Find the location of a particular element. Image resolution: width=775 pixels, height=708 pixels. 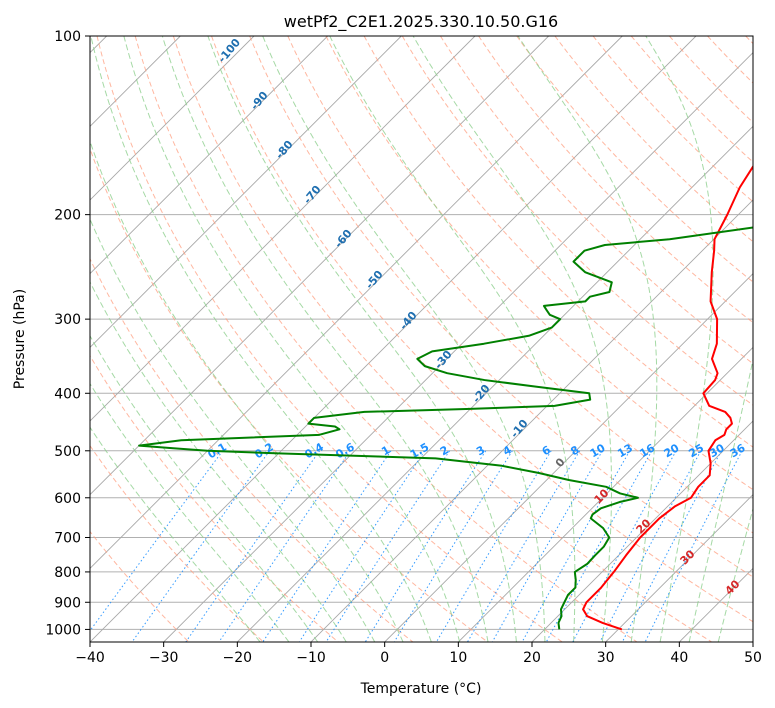

x-tick-label: 40 is located at coordinates (679, 658).